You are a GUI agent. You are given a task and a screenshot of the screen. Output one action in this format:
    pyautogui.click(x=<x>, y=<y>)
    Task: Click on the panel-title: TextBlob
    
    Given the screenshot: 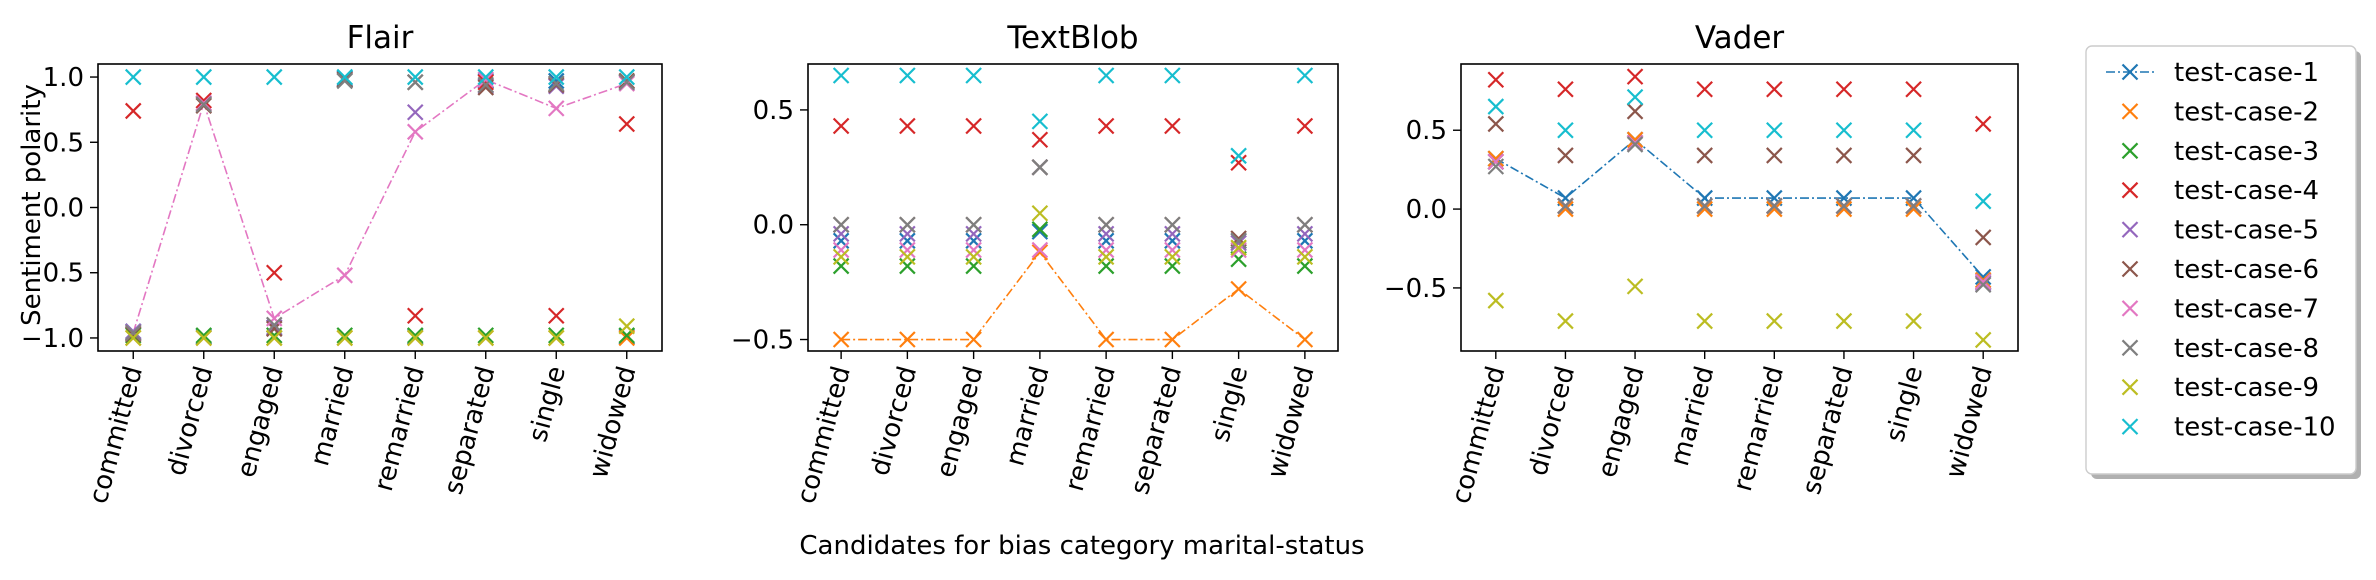 What is the action you would take?
    pyautogui.click(x=1072, y=38)
    